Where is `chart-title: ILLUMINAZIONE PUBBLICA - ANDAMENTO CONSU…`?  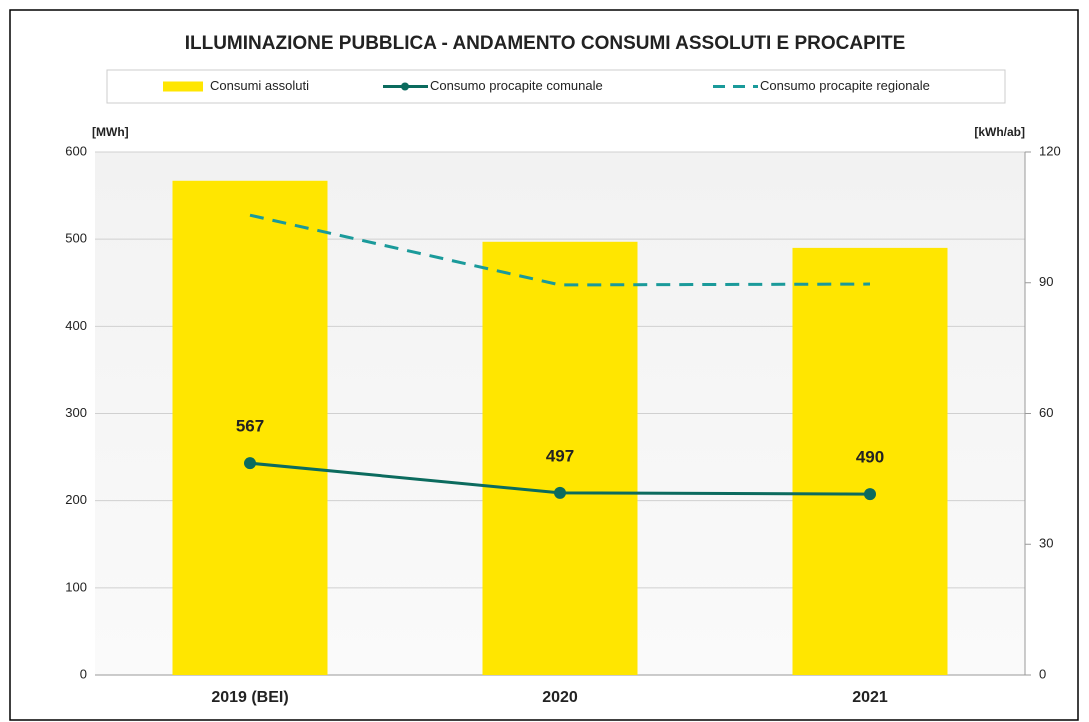 chart-title: ILLUMINAZIONE PUBBLICA - ANDAMENTO CONSU… is located at coordinates (545, 43).